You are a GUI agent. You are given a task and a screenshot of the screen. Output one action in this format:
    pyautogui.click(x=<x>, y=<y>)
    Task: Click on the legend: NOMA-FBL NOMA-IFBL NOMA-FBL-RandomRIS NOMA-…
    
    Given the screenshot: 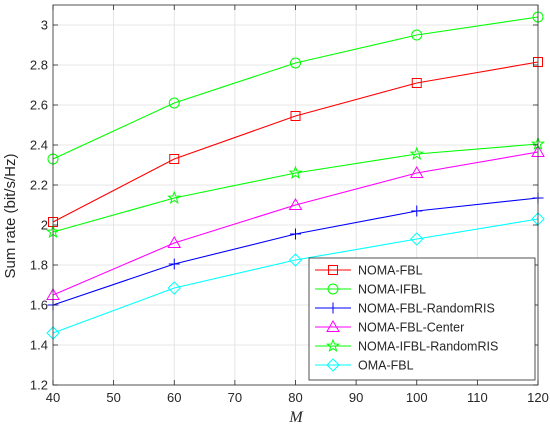 What is the action you would take?
    pyautogui.click(x=422, y=319)
    